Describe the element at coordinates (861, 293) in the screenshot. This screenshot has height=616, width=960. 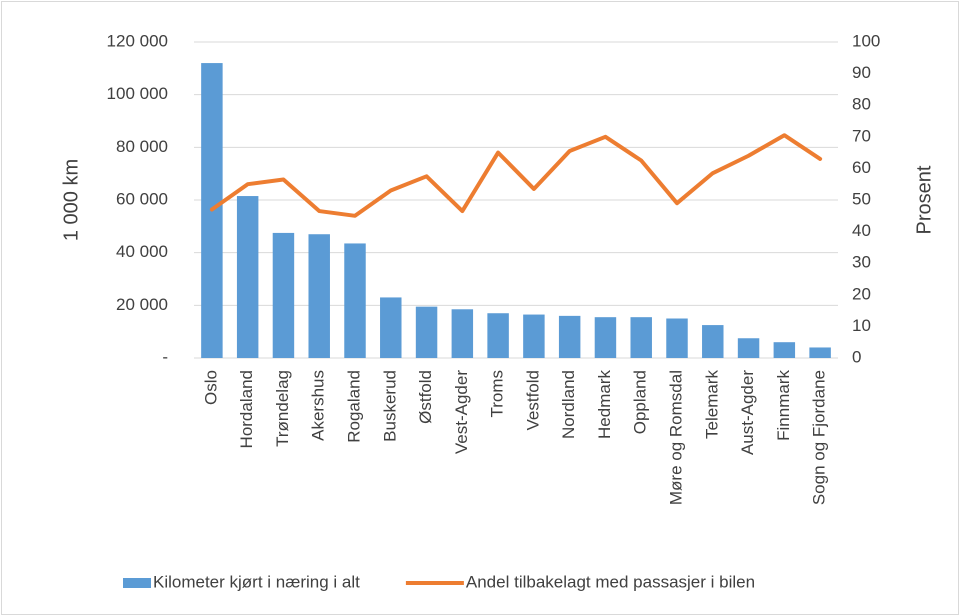
I see `y2-tick-label: 20` at that location.